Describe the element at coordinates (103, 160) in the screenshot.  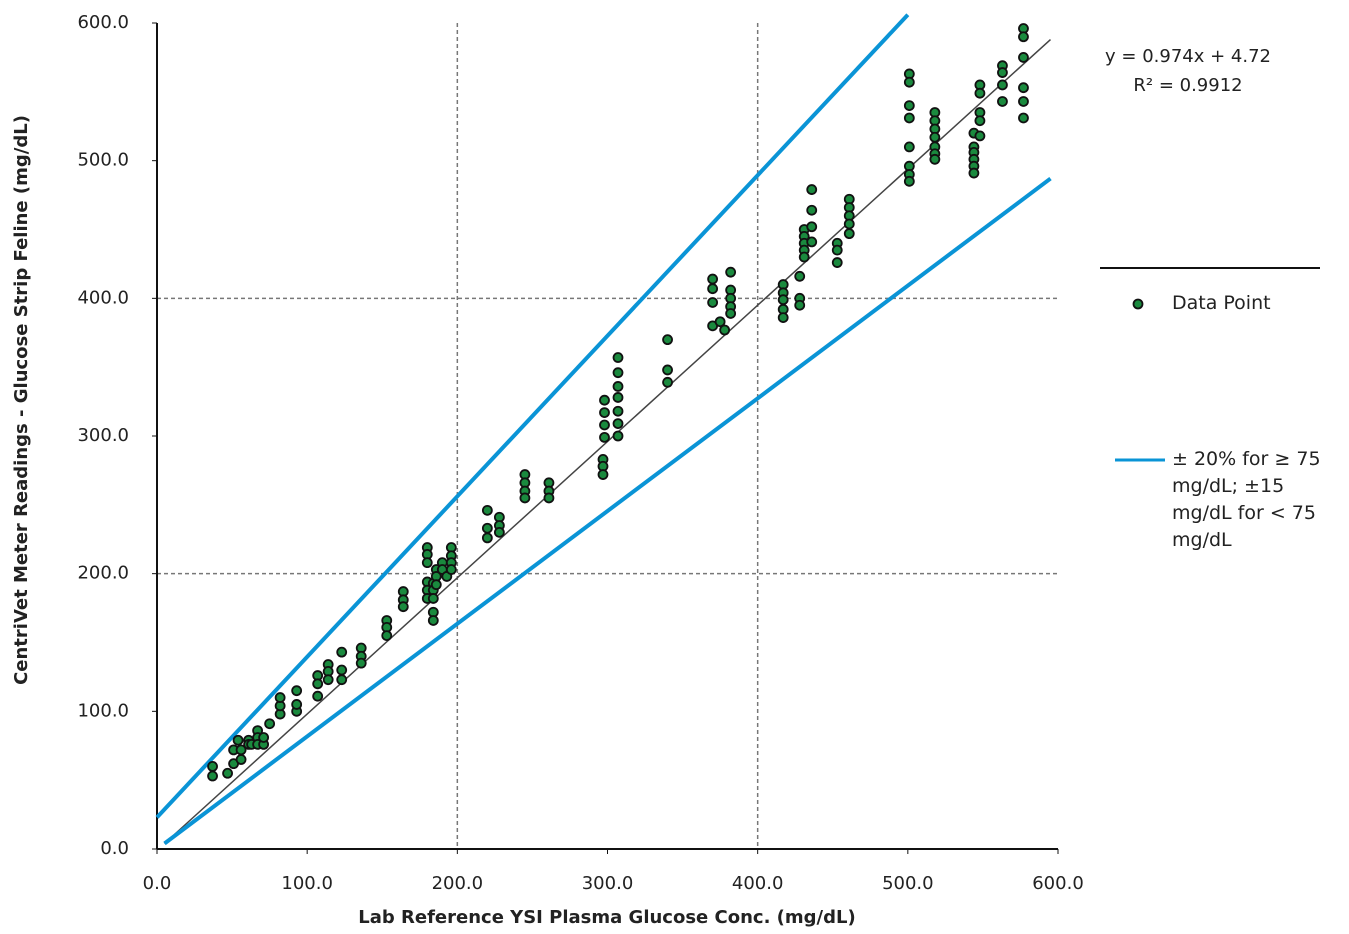
I see `y-tick-label: 500.0` at that location.